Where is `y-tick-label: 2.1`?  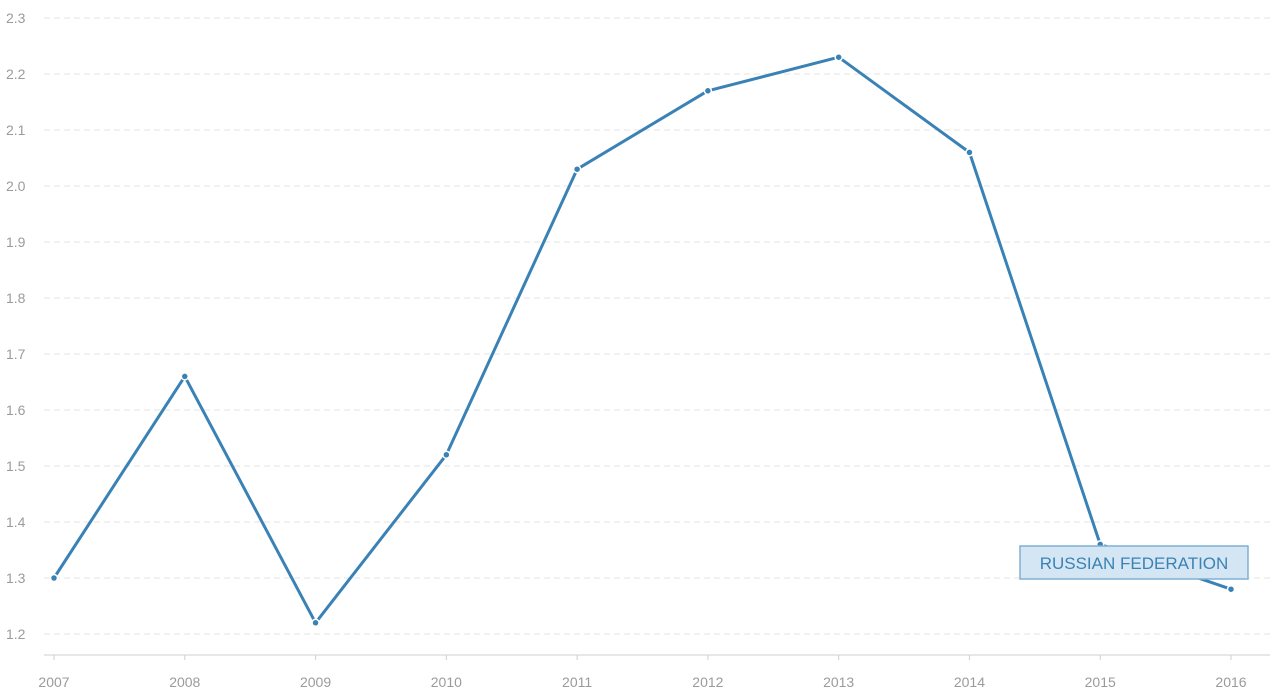 y-tick-label: 2.1 is located at coordinates (16, 130).